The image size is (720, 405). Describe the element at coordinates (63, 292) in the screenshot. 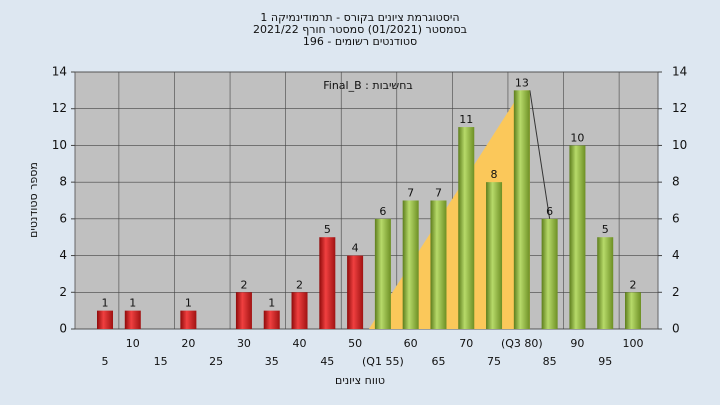

I see `y-tick-label: 2` at that location.